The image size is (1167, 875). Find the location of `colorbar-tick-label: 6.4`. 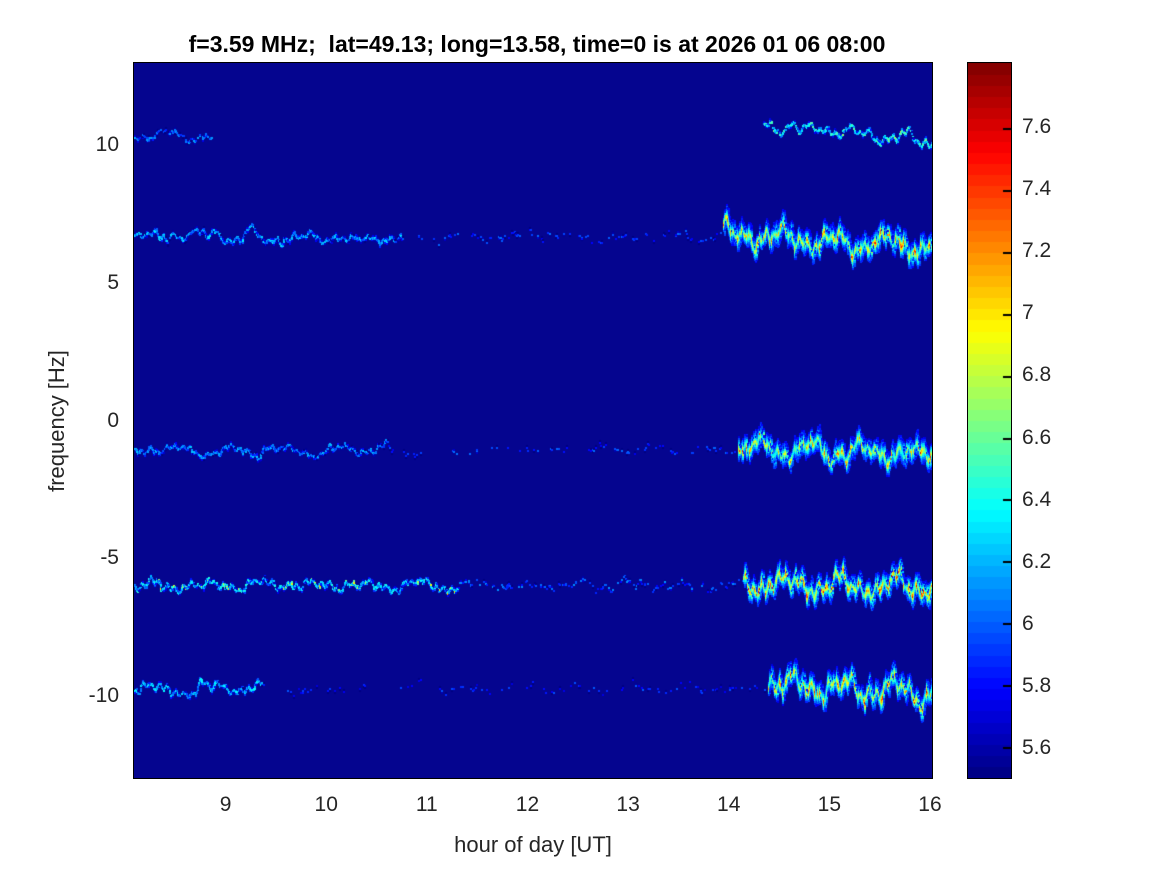

colorbar-tick-label: 6.4 is located at coordinates (1037, 499).